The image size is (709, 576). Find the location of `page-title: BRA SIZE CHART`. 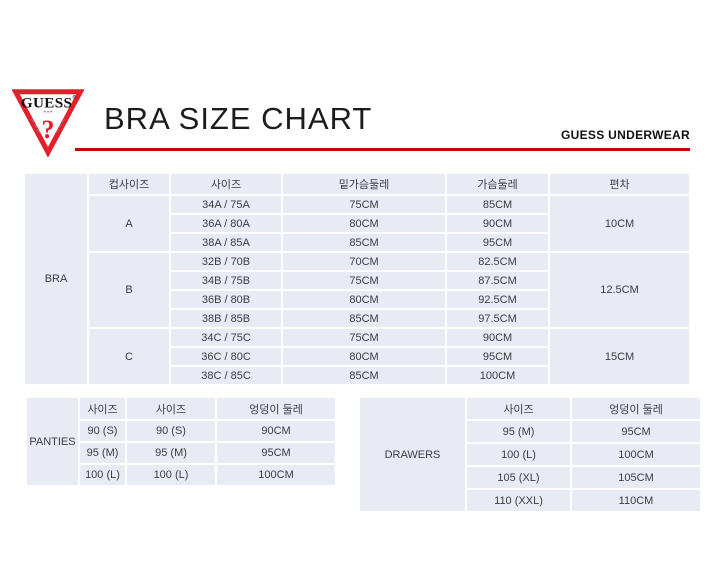

page-title: BRA SIZE CHART is located at coordinates (238, 118).